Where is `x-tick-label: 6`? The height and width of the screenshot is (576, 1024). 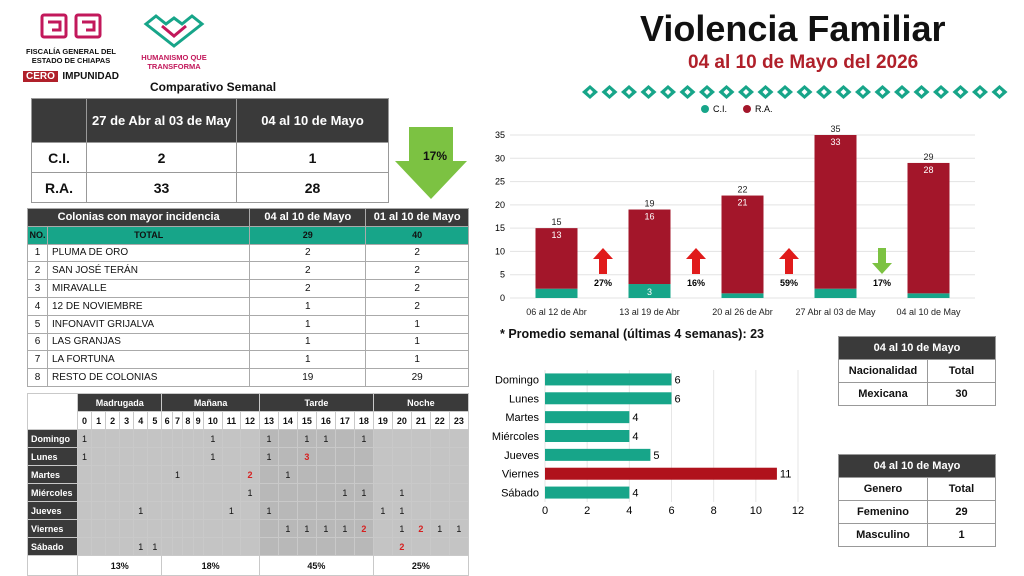
x-tick-label: 6 is located at coordinates (671, 511).